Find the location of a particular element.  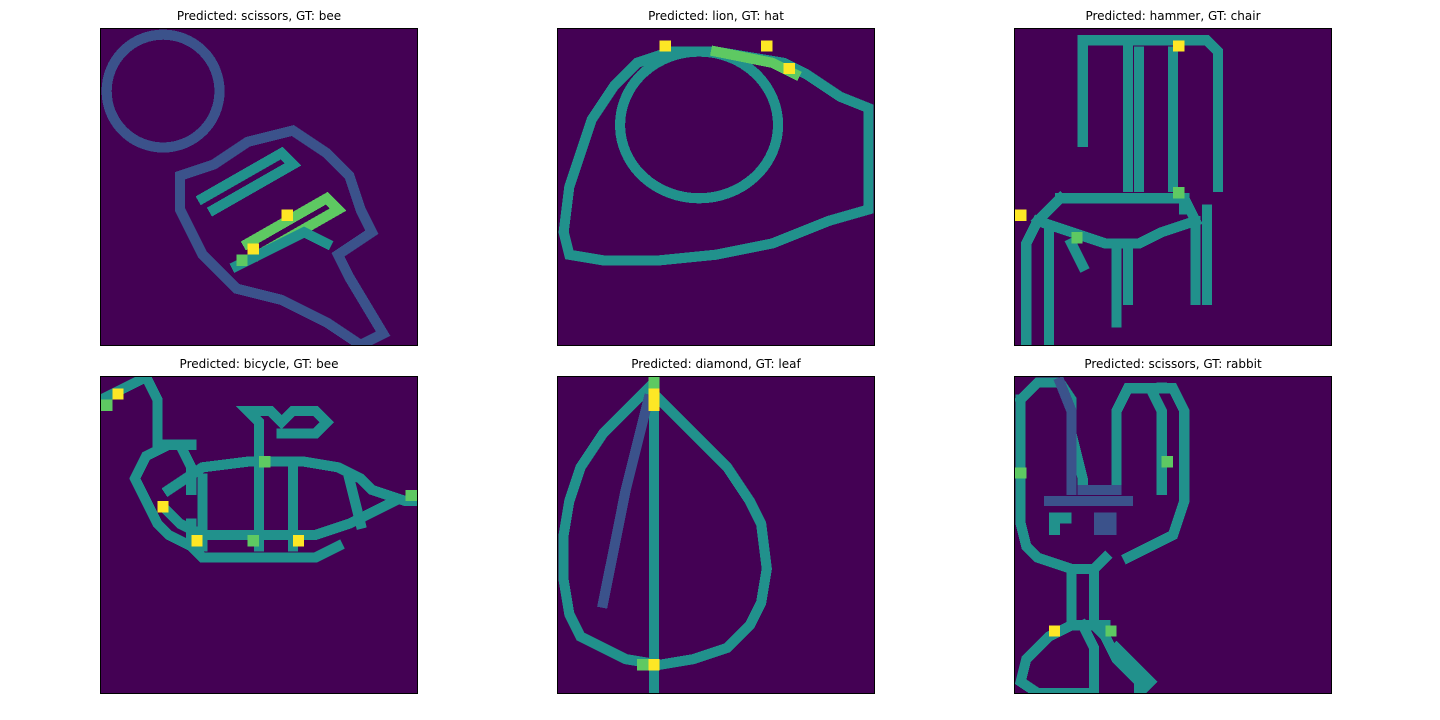

panel-4: Predicted: bicycle, GT: bee is located at coordinates (259, 523).